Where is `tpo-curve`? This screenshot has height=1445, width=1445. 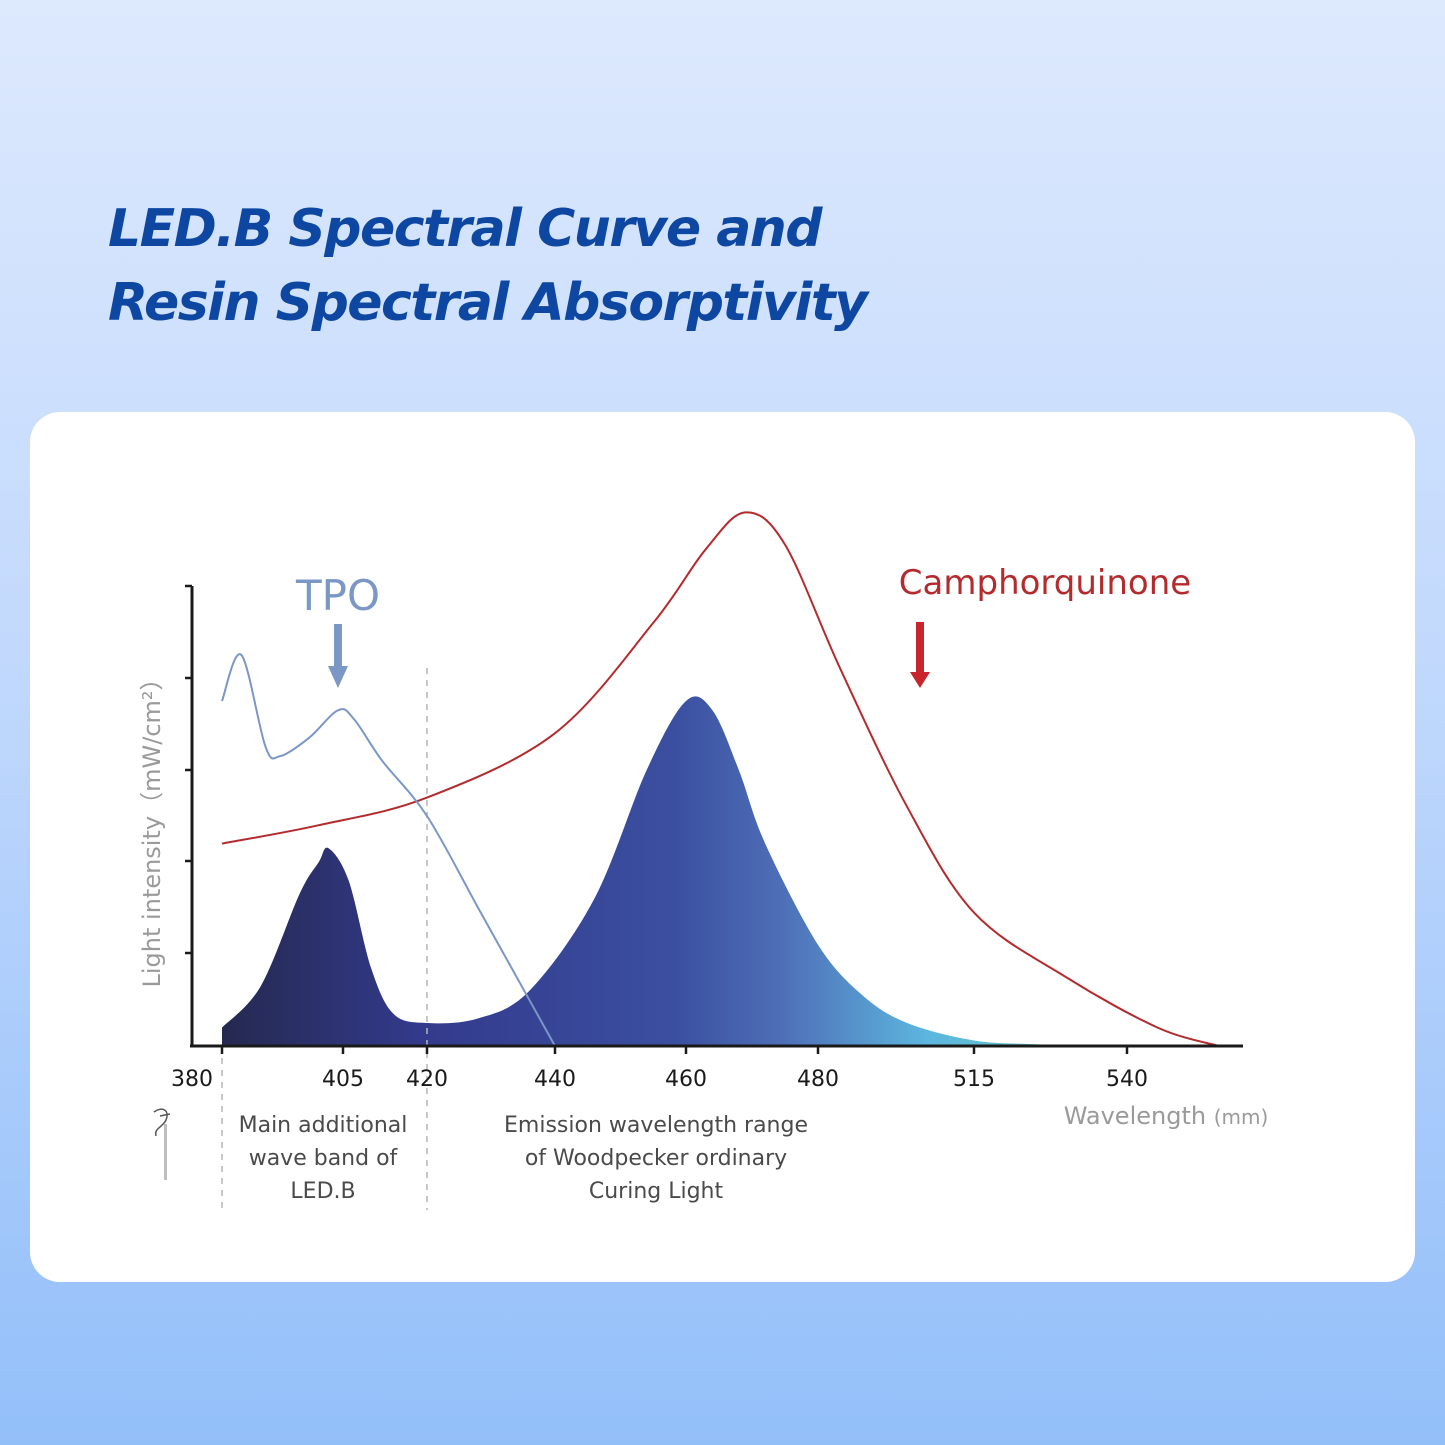
tpo-curve is located at coordinates (388, 850).